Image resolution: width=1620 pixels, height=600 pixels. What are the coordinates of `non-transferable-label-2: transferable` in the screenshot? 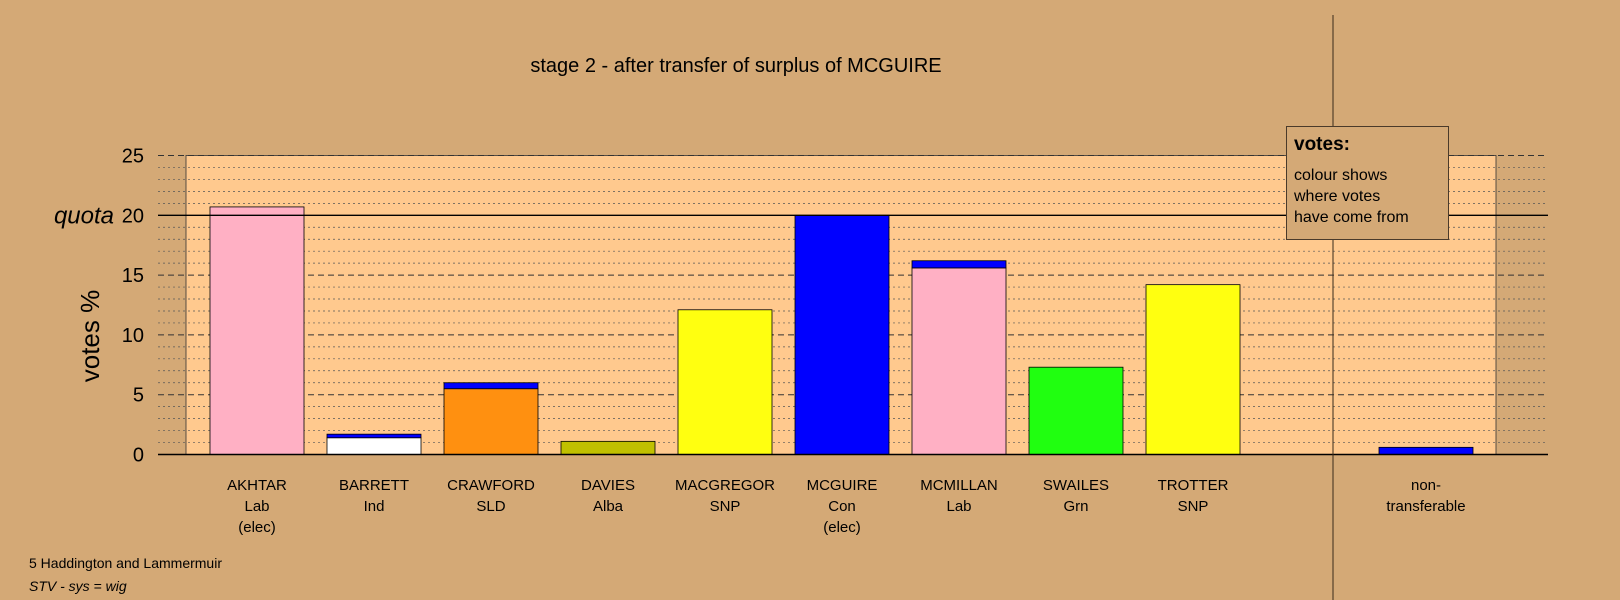 It's located at (1425, 506).